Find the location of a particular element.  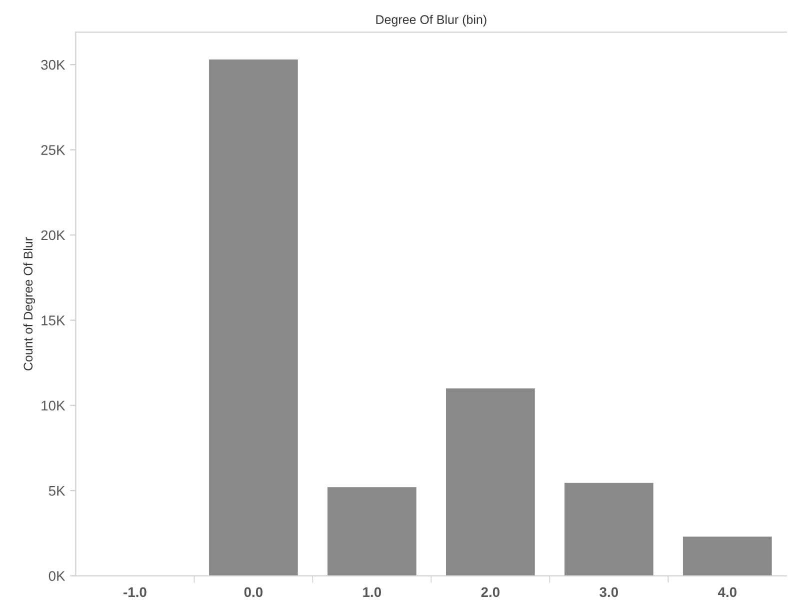

y-tick-label: 25K is located at coordinates (53, 150).